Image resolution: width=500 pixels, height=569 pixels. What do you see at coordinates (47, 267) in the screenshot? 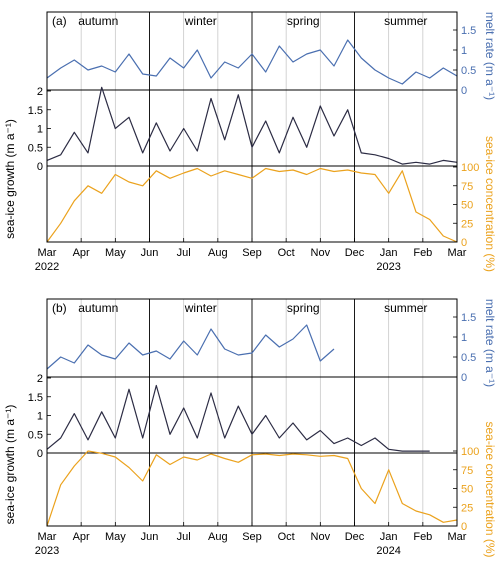
I see `year-label: 2022` at bounding box center [47, 267].